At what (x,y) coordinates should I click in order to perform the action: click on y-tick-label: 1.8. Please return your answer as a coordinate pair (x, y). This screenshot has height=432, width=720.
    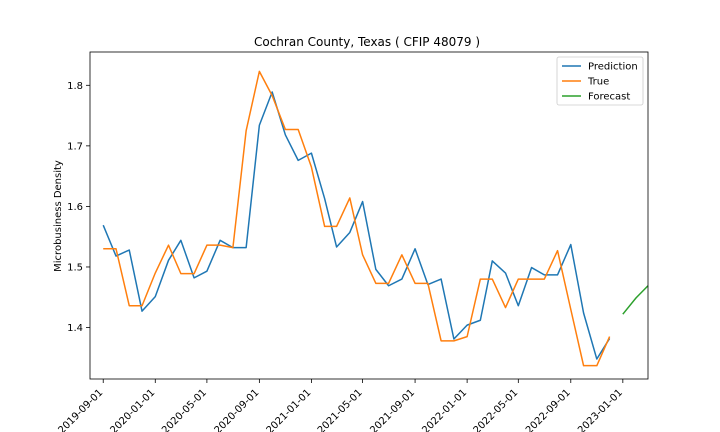
    Looking at the image, I should click on (75, 86).